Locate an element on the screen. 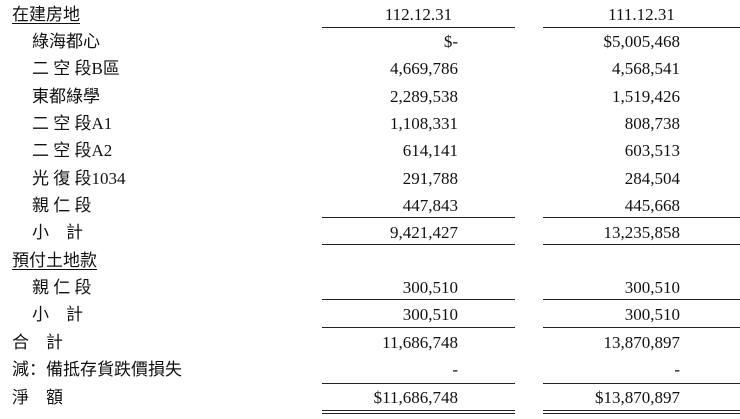 The width and height of the screenshot is (740, 419). section-row: 預付土地款 is located at coordinates (370, 260).